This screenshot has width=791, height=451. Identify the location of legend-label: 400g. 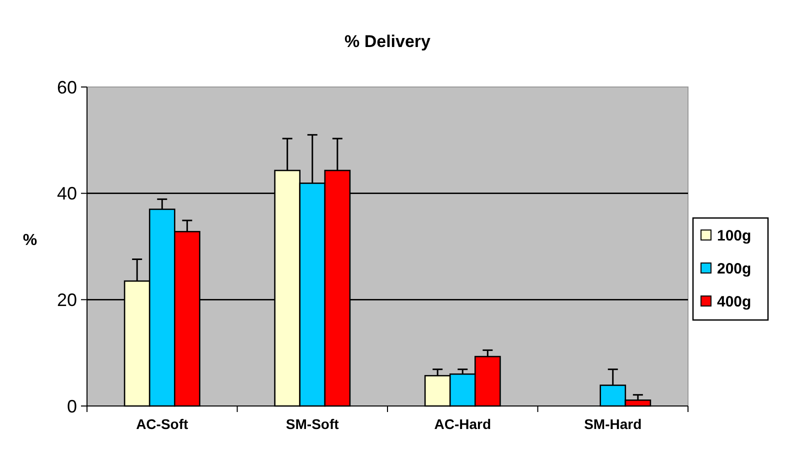
(734, 301).